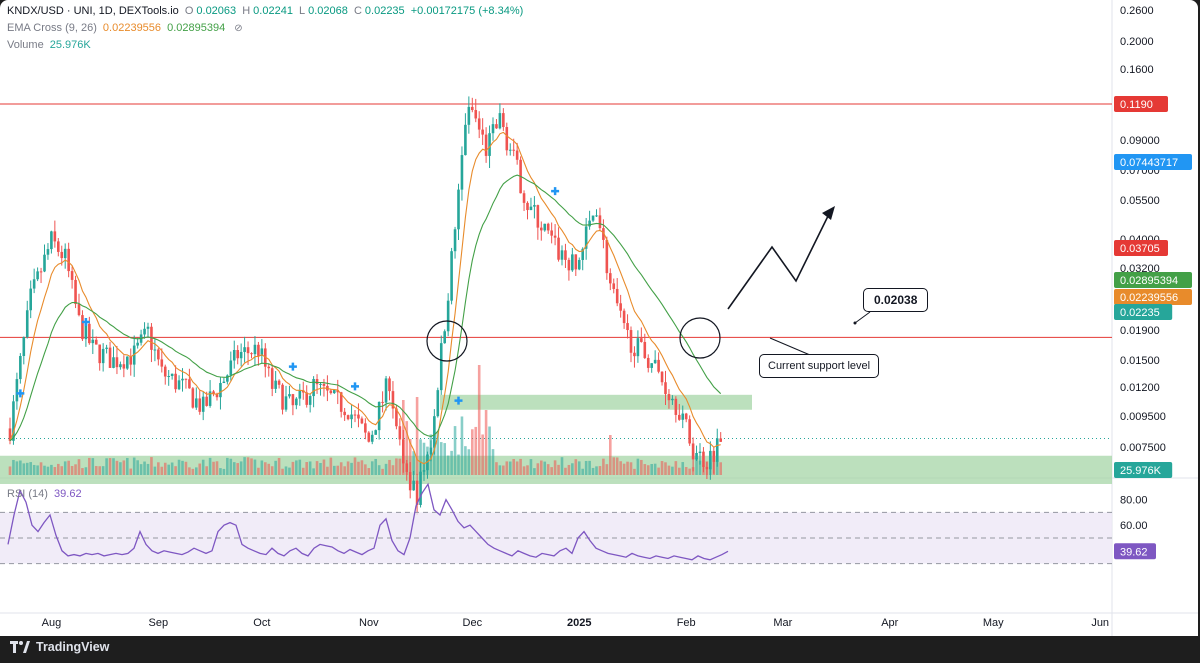 The image size is (1200, 663). Describe the element at coordinates (20, 393) in the screenshot. I see `ema-cross-marker` at that location.